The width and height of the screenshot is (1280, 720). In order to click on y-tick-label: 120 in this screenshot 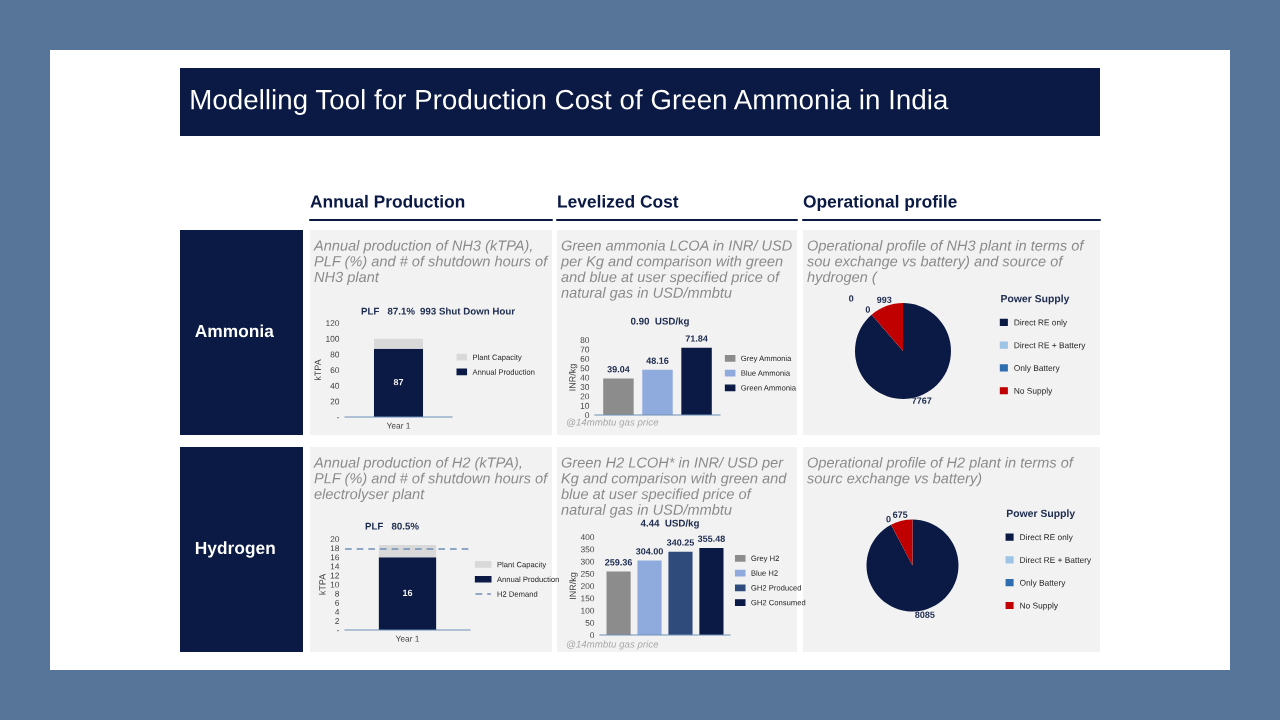, I will do `click(333, 323)`.